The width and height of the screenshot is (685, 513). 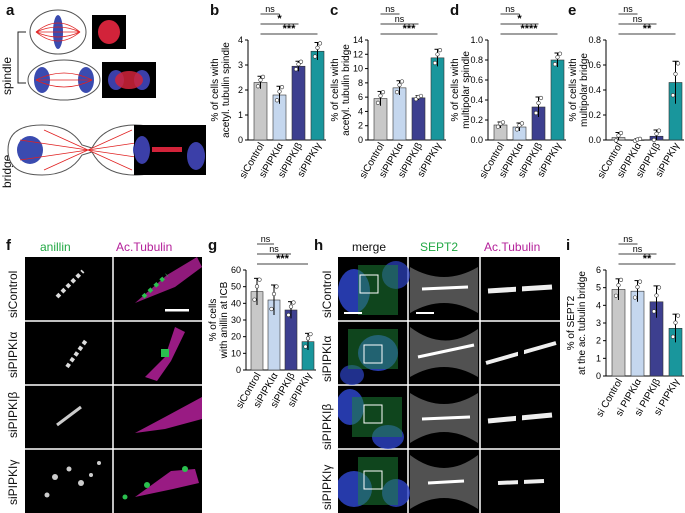 I want to click on y-axis-label: multipolar bridge, so click(x=584, y=90).